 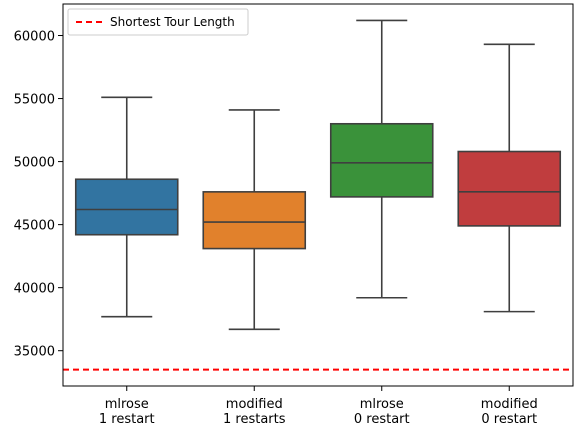 I want to click on y-tick-label: 60000, so click(x=34, y=37).